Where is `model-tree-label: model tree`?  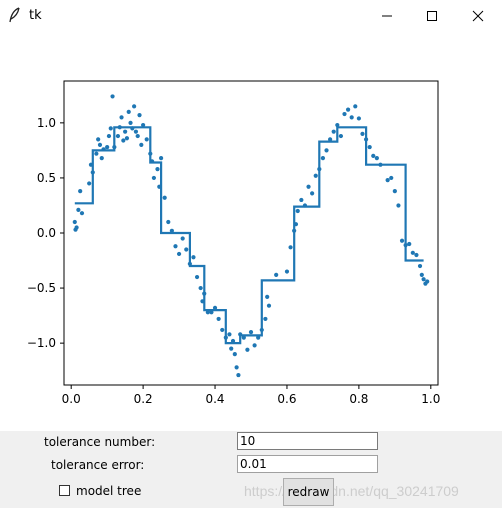
model-tree-label: model tree is located at coordinates (109, 491).